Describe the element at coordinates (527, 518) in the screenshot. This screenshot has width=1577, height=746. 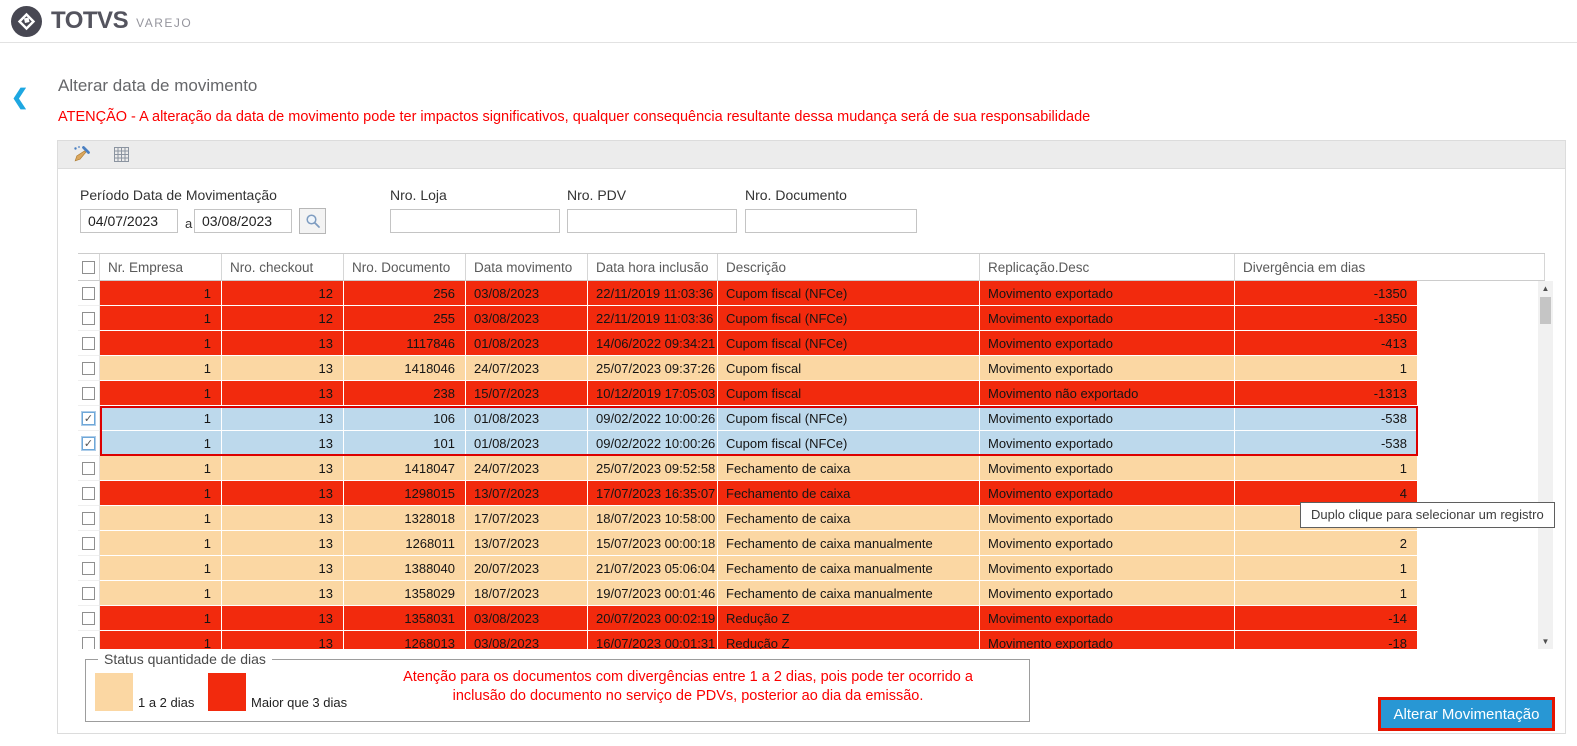
I see `cell-data_movimento: 17/07/2023` at that location.